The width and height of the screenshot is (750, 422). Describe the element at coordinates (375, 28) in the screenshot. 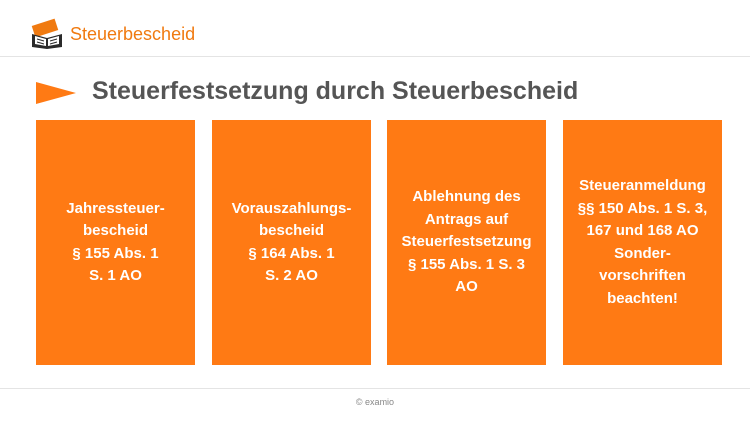

I see `header: Steuerbescheid` at that location.